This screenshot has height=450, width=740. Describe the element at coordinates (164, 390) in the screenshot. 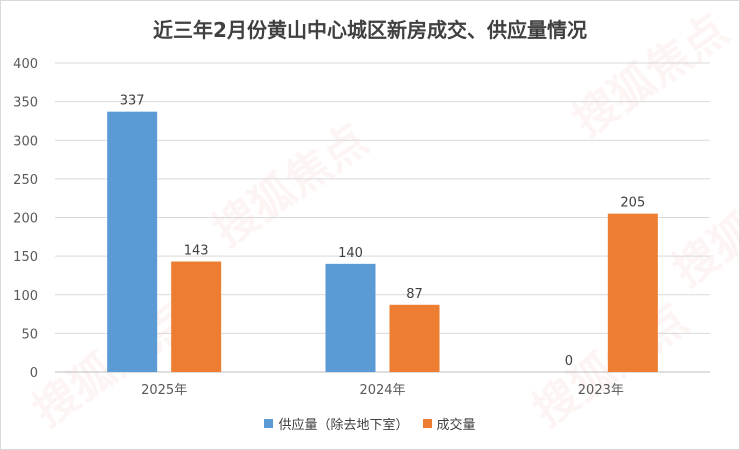

I see `x-tick-label: 2025年` at that location.